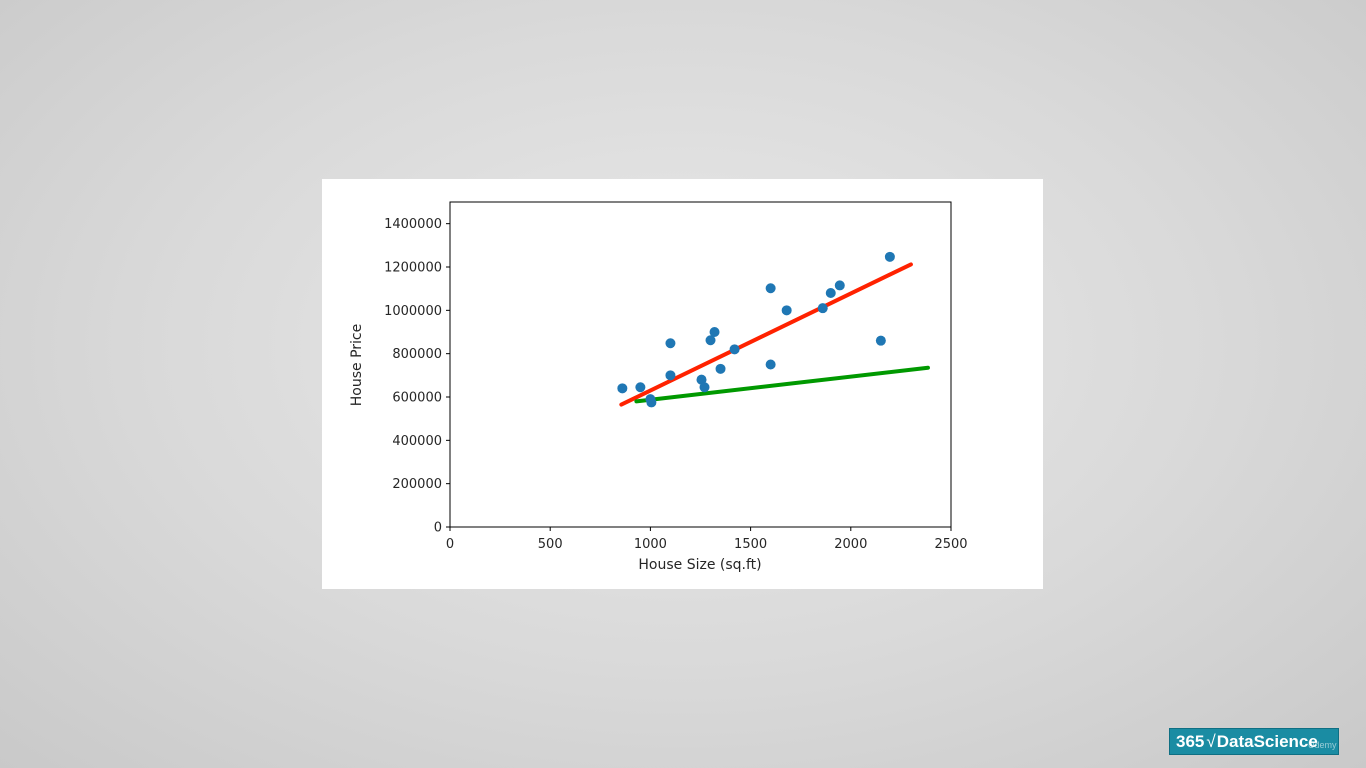 This screenshot has width=1366, height=768. I want to click on x-tick-label: 500, so click(550, 544).